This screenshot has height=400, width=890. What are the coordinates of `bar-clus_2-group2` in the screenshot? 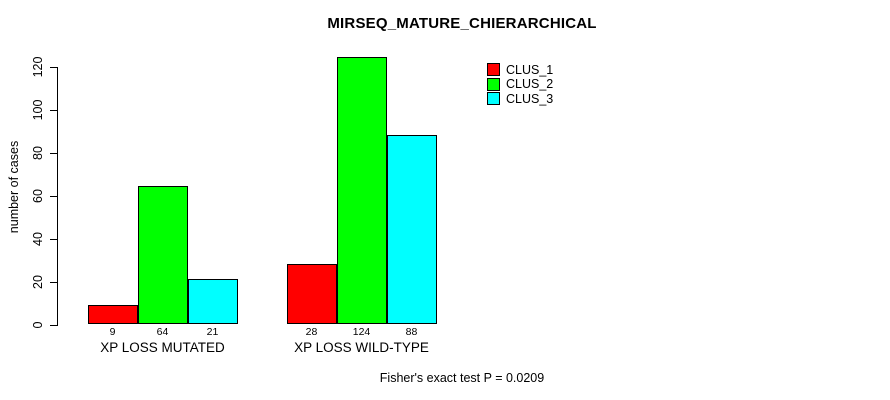 It's located at (361, 190).